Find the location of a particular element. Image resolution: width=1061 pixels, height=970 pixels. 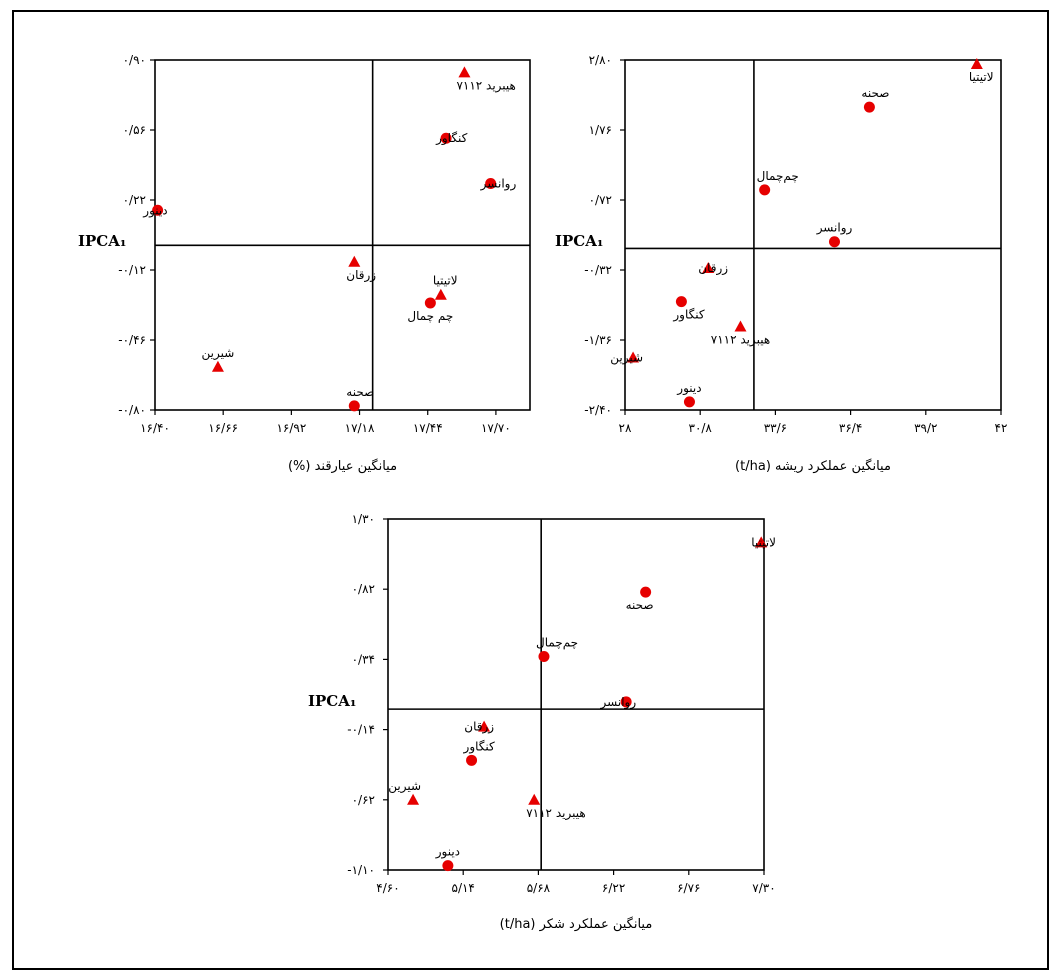

y-tick-label: ۰/۳۴ is located at coordinates (363, 659).